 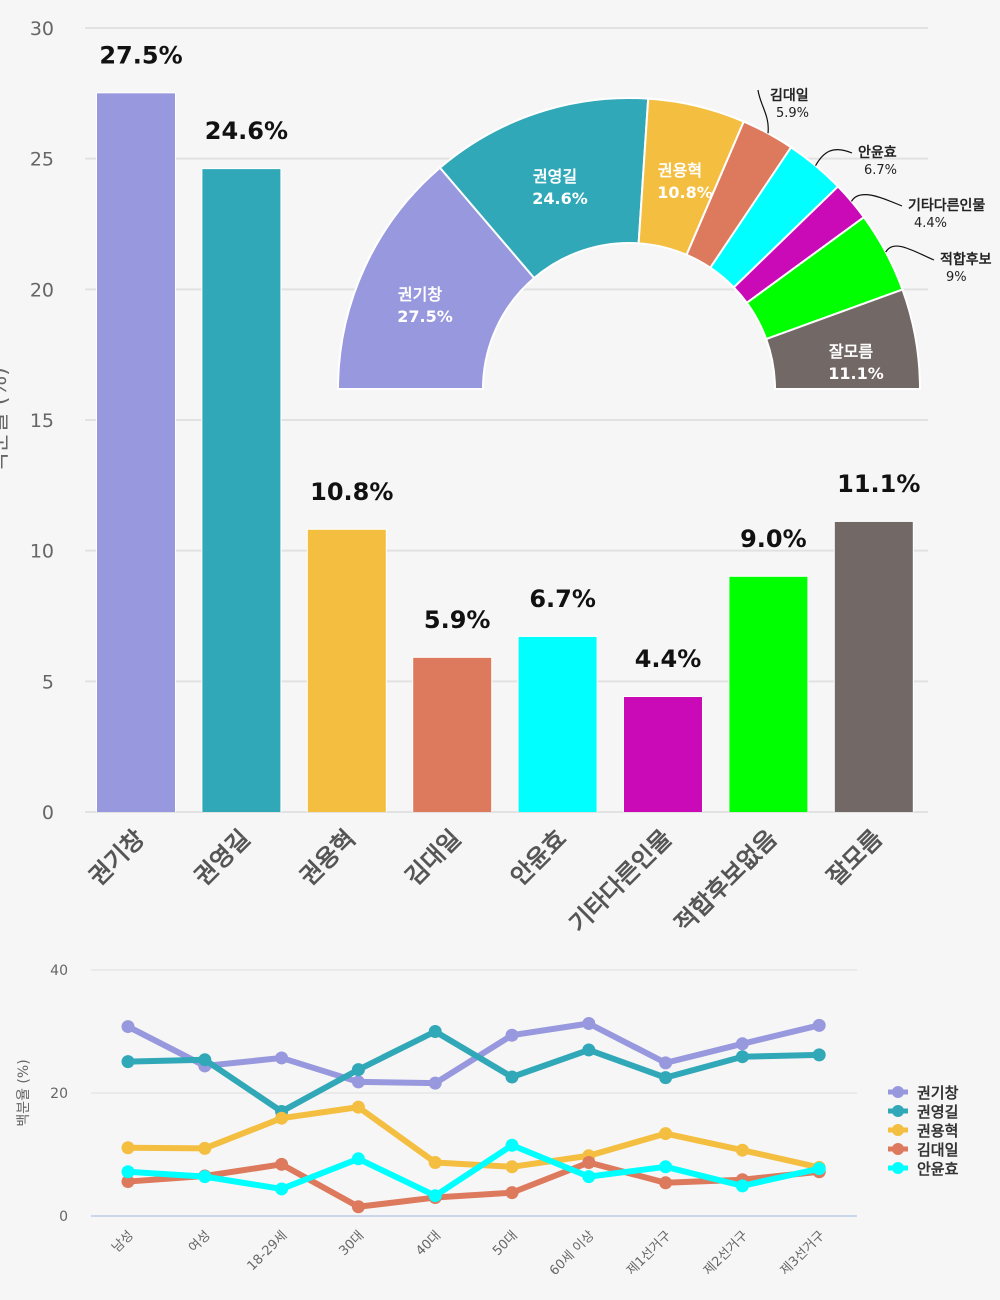 I want to click on pie-slice-percent: 10.8%, so click(x=685, y=192).